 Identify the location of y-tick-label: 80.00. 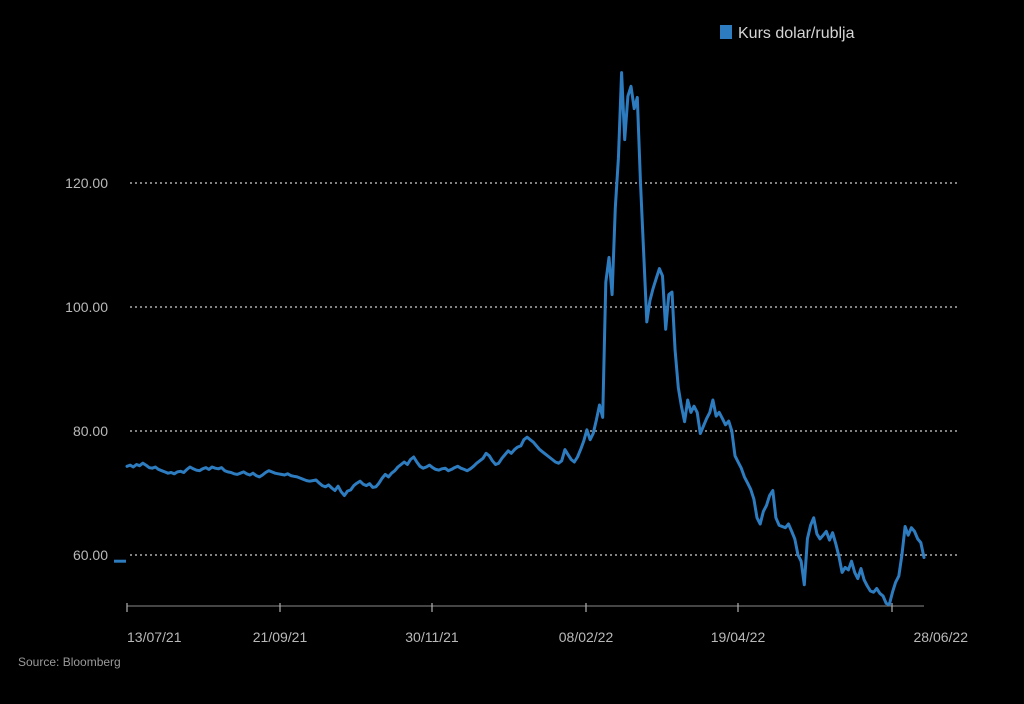
(90, 431).